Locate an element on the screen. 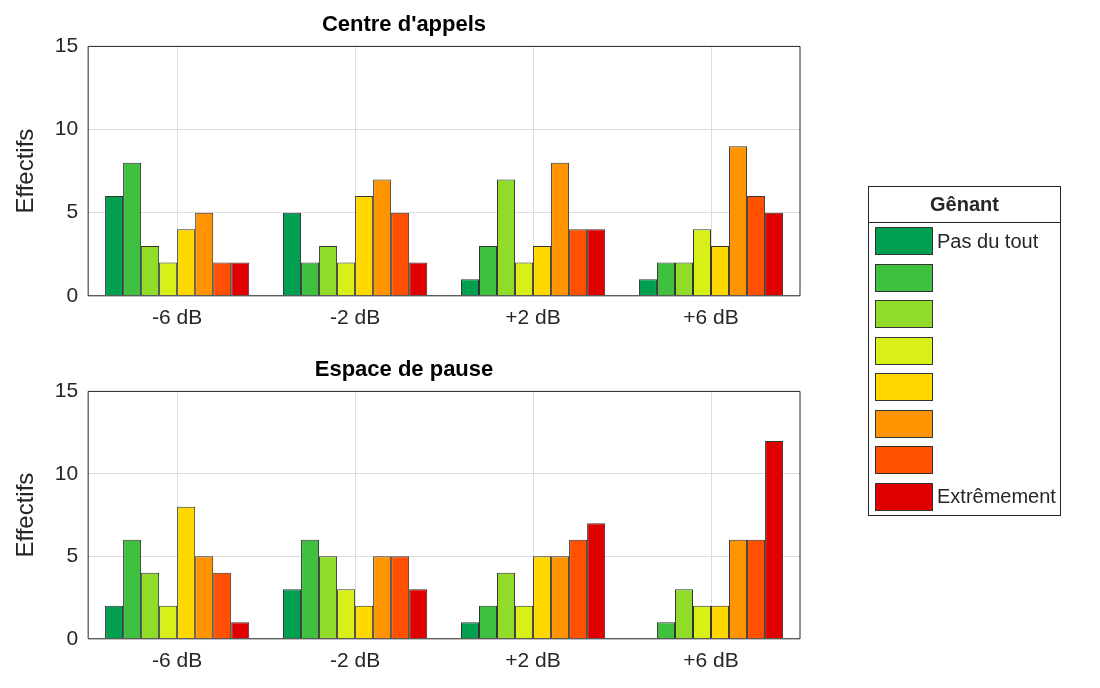 The height and width of the screenshot is (688, 1100). chart-title: Centre d'appels is located at coordinates (404, 24).